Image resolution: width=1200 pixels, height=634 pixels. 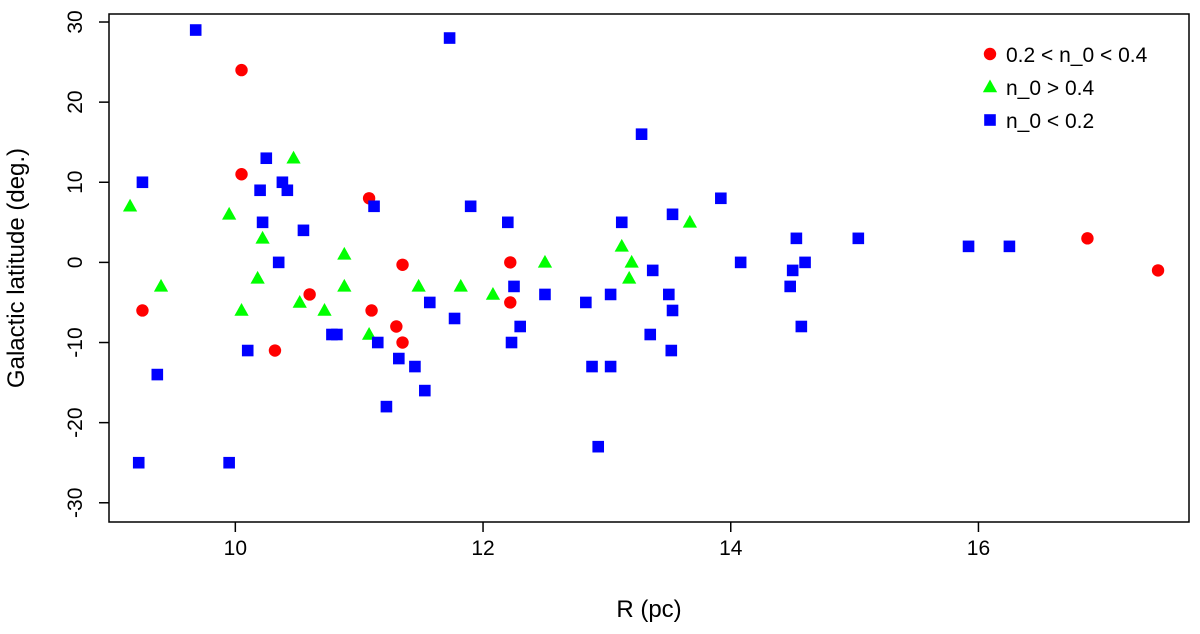 I want to click on x-tick-label: 14, so click(x=731, y=548).